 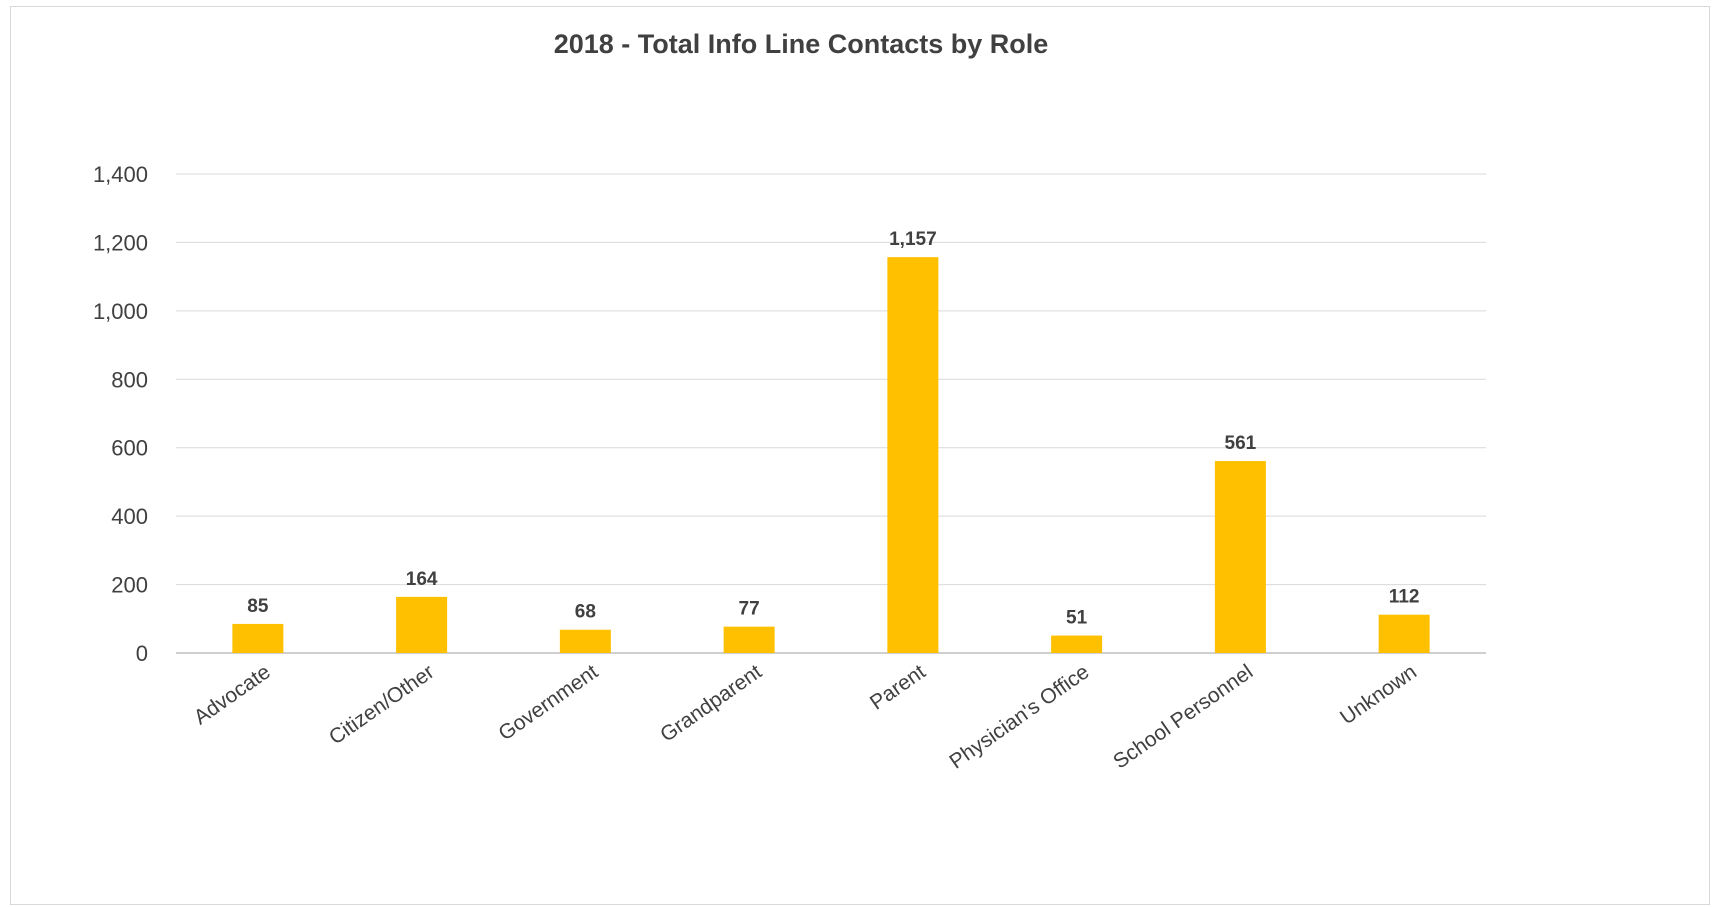 I want to click on data-label: 164, so click(x=422, y=579).